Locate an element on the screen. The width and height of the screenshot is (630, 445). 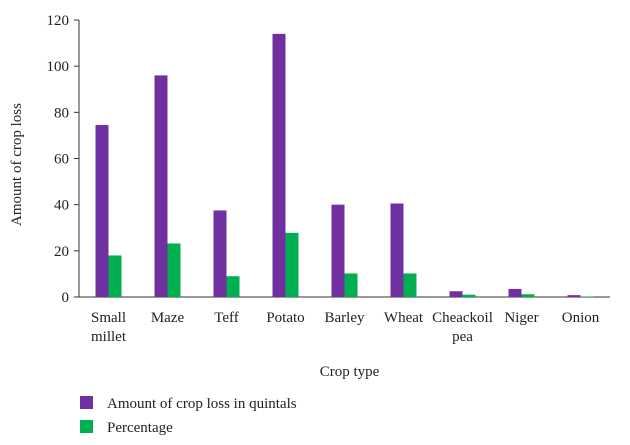
x-tick-label: Small millet is located at coordinates (109, 327).